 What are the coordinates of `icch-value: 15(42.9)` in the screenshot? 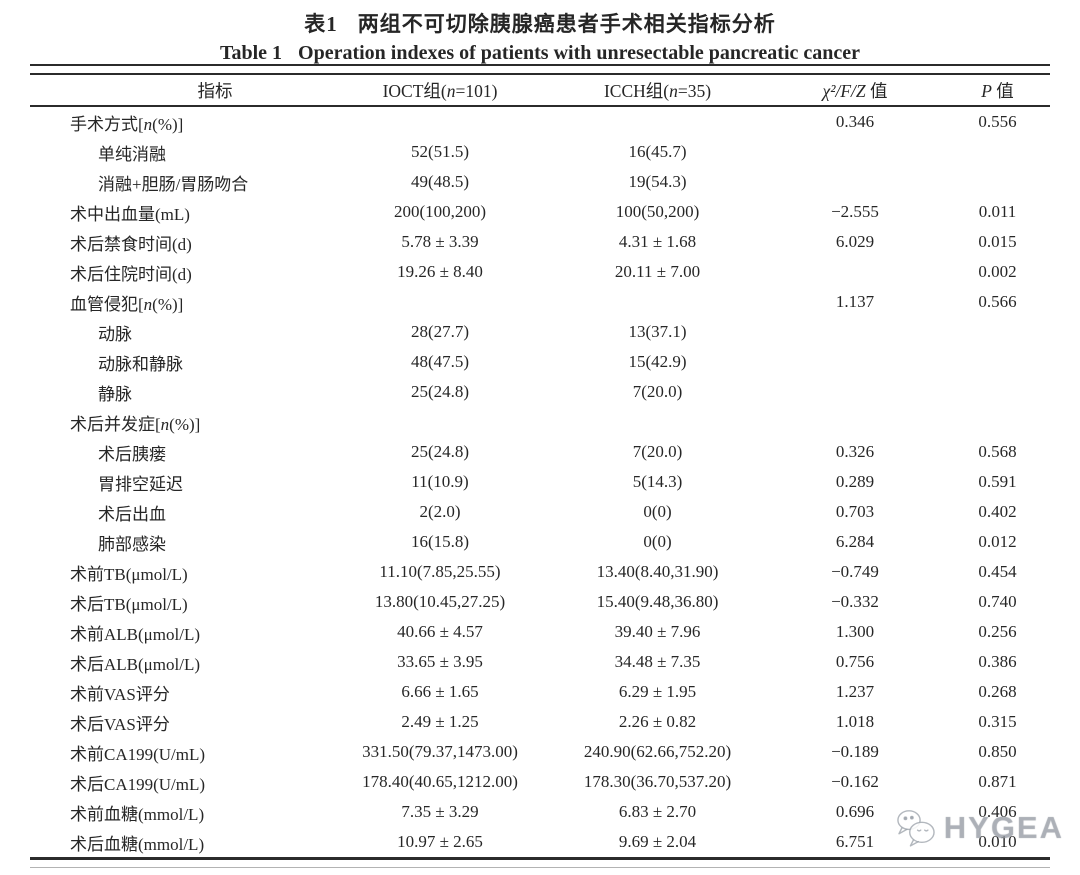 It's located at (657, 361).